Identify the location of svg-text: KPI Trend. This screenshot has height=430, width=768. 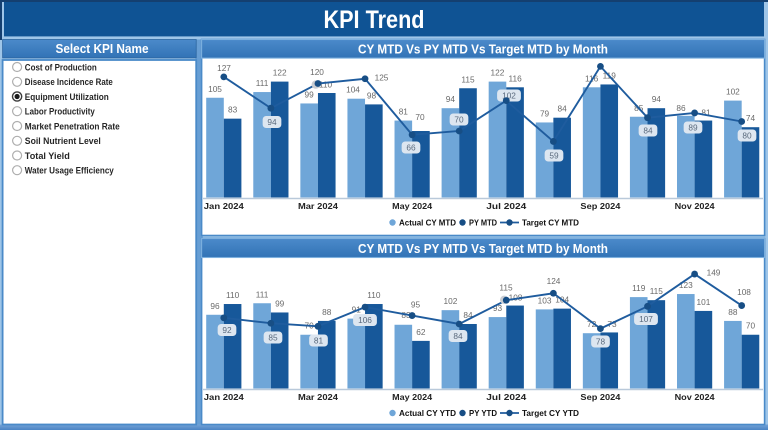
(374, 20).